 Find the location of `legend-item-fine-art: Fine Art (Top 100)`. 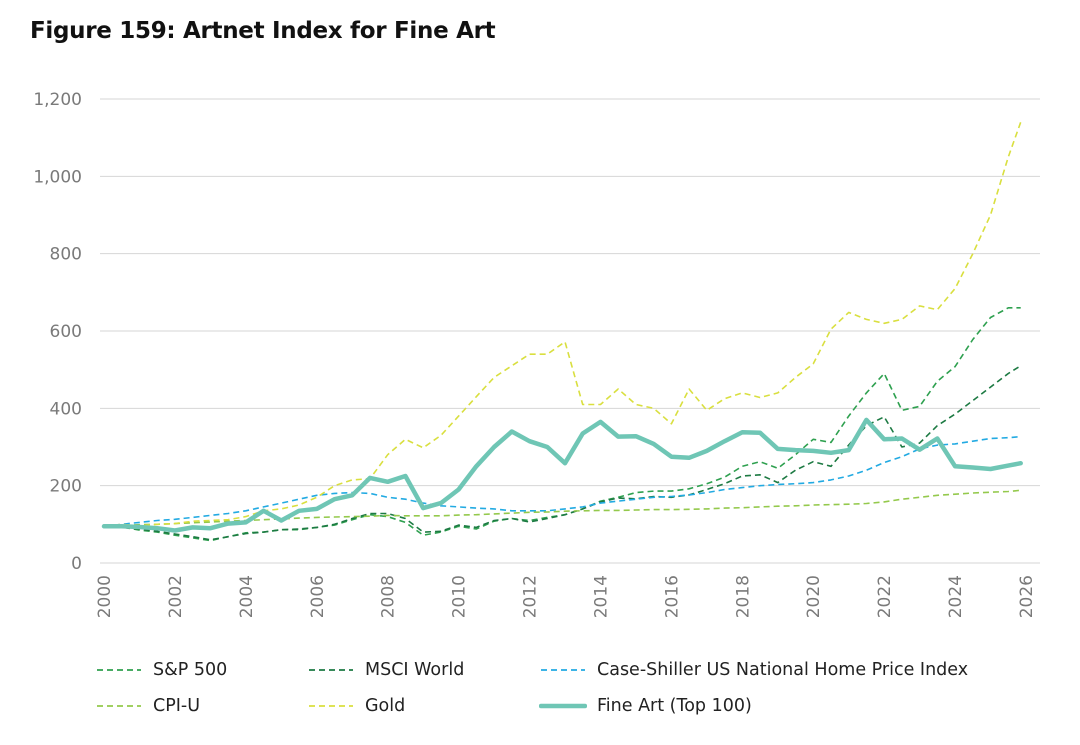

legend-item-fine-art: Fine Art (Top 100) is located at coordinates (645, 706).